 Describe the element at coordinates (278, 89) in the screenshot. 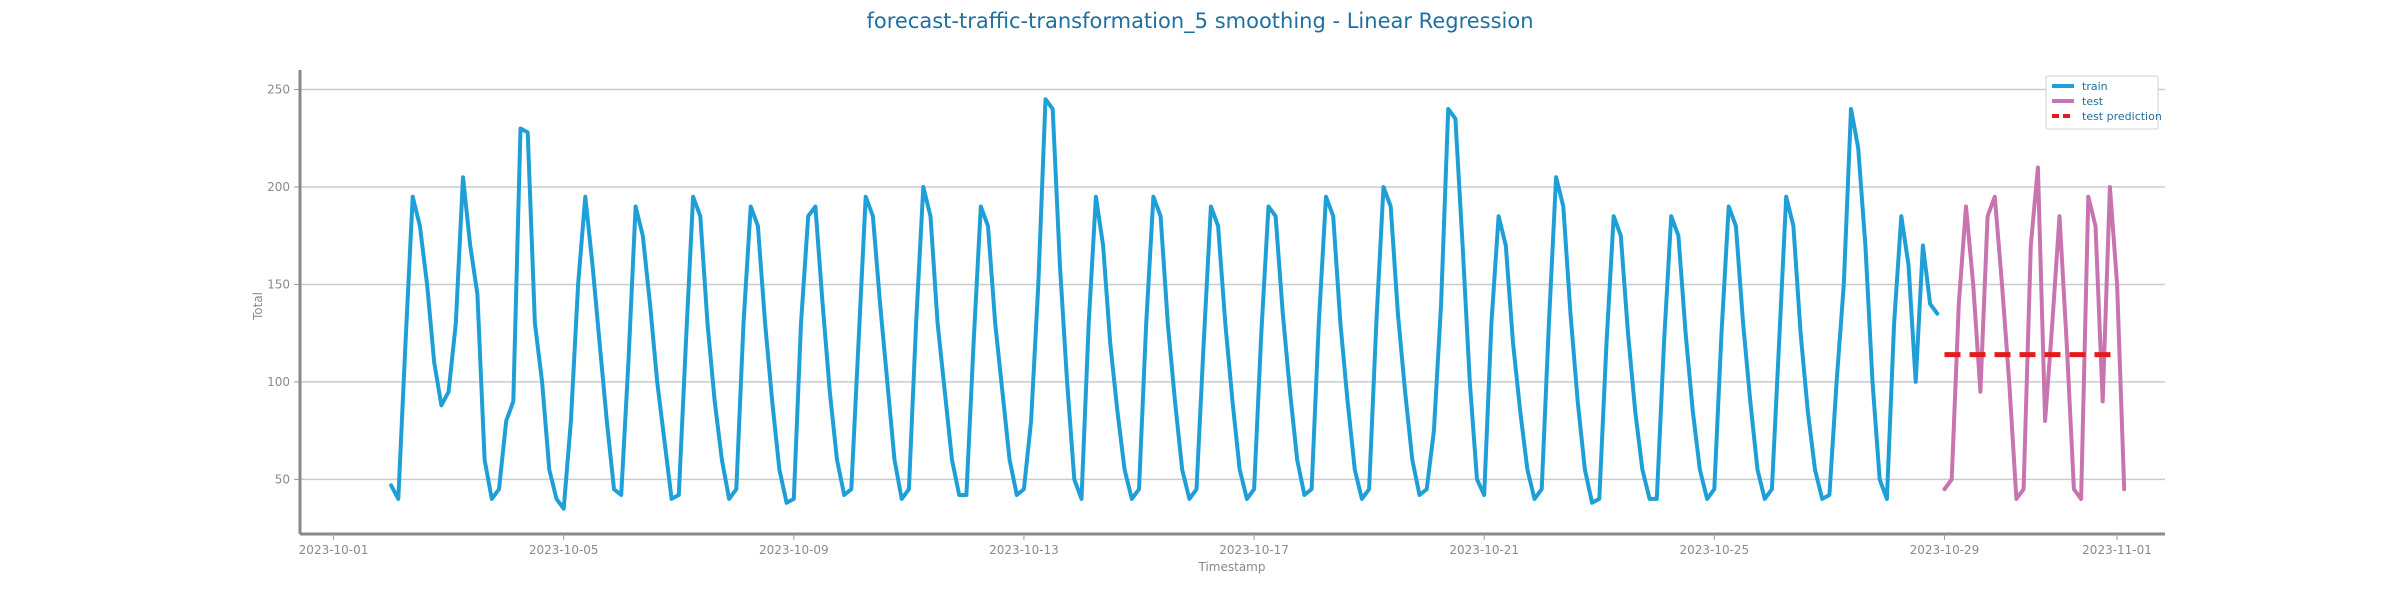

I see `y-tick-label: 250` at that location.